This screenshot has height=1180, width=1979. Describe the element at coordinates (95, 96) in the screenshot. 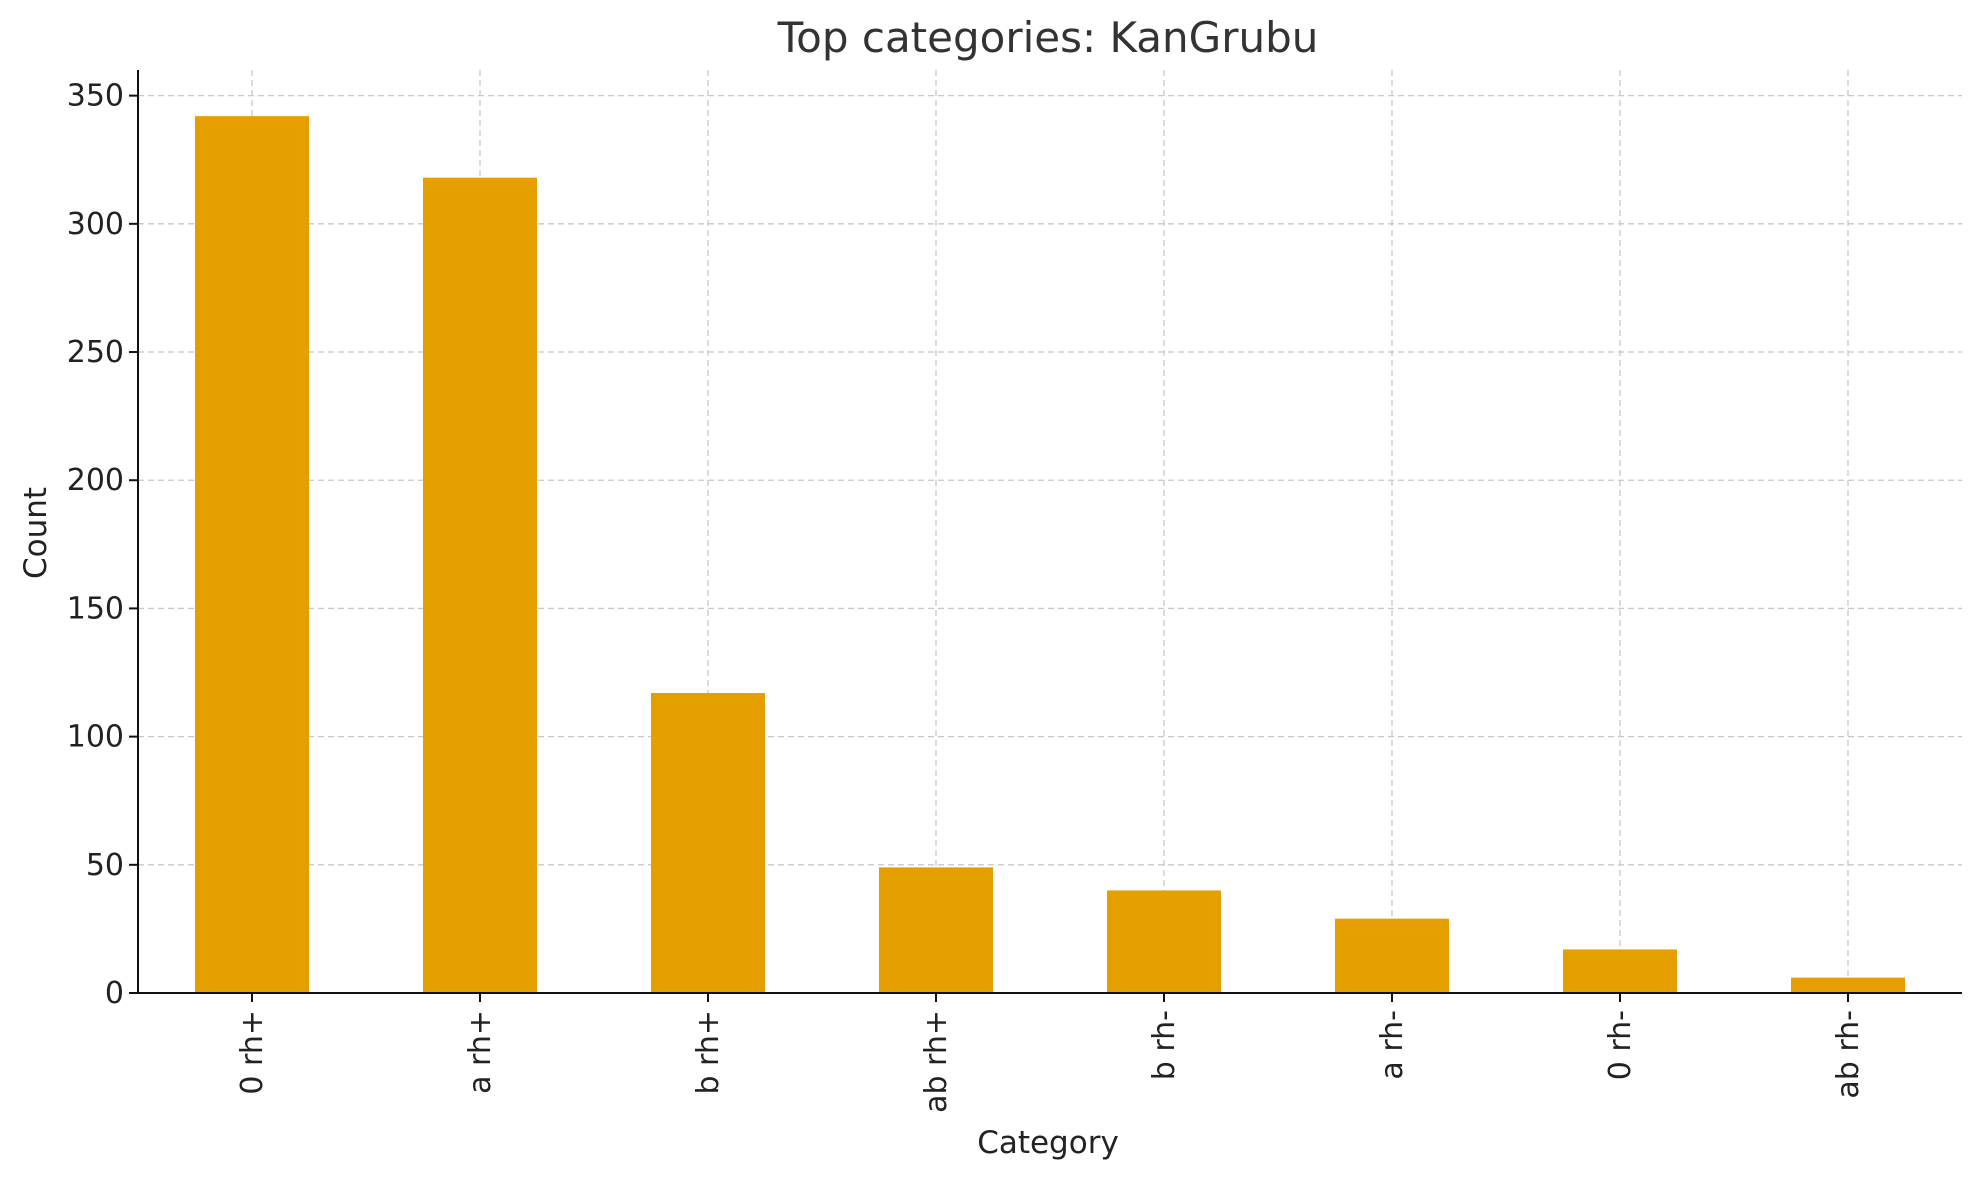

I see `y-tick-label: 350` at that location.